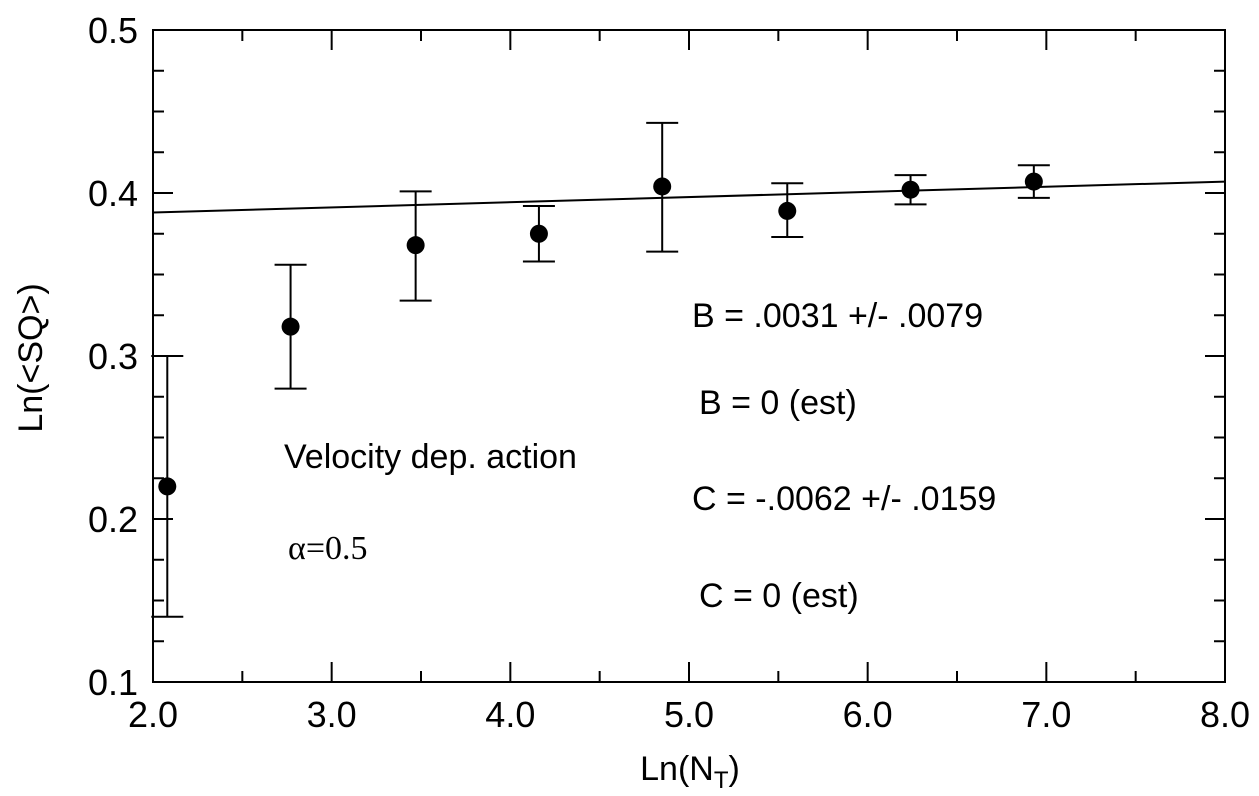  Describe the element at coordinates (1225, 714) in the screenshot. I see `x-tick-label: 8.0` at that location.